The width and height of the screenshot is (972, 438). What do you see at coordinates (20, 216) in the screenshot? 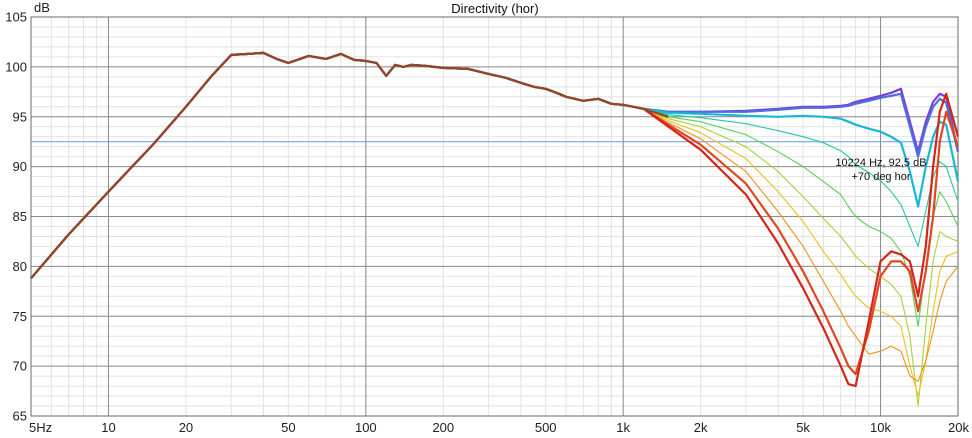
I see `y-tick-label: 85` at bounding box center [20, 216].